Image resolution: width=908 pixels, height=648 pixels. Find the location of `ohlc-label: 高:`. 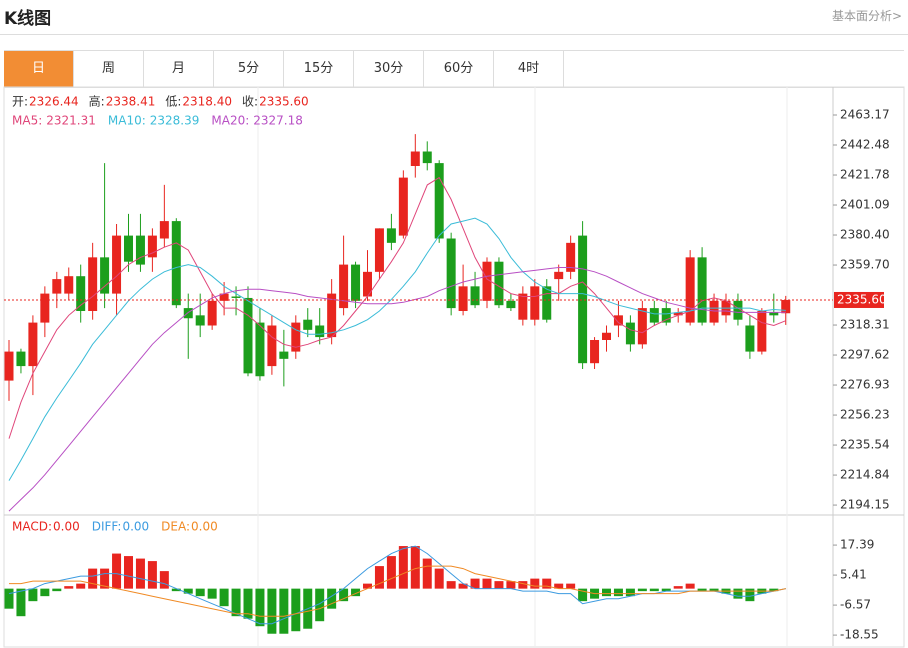

ohlc-label: 高: is located at coordinates (97, 101).